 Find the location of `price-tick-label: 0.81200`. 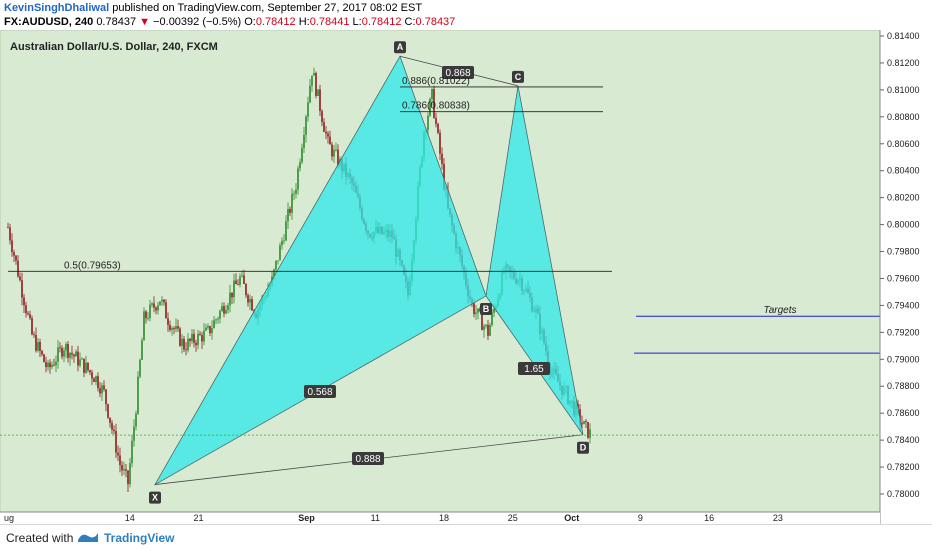

price-tick-label: 0.81200 is located at coordinates (903, 63).